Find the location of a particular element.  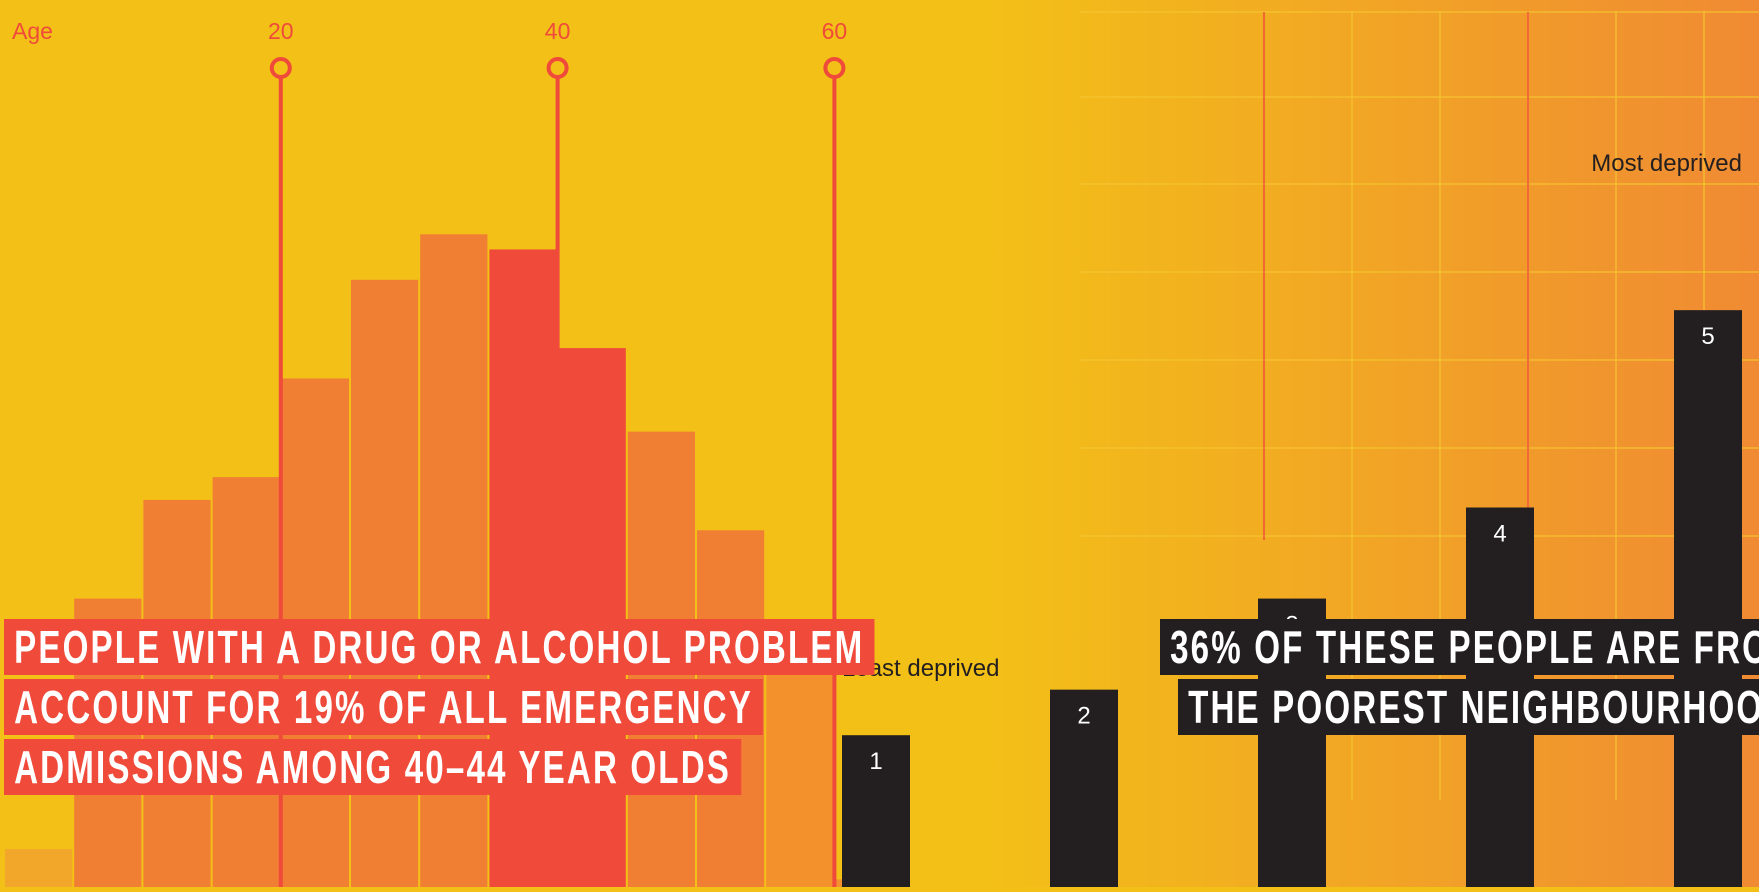

age-bar-40–44 is located at coordinates (592, 617).